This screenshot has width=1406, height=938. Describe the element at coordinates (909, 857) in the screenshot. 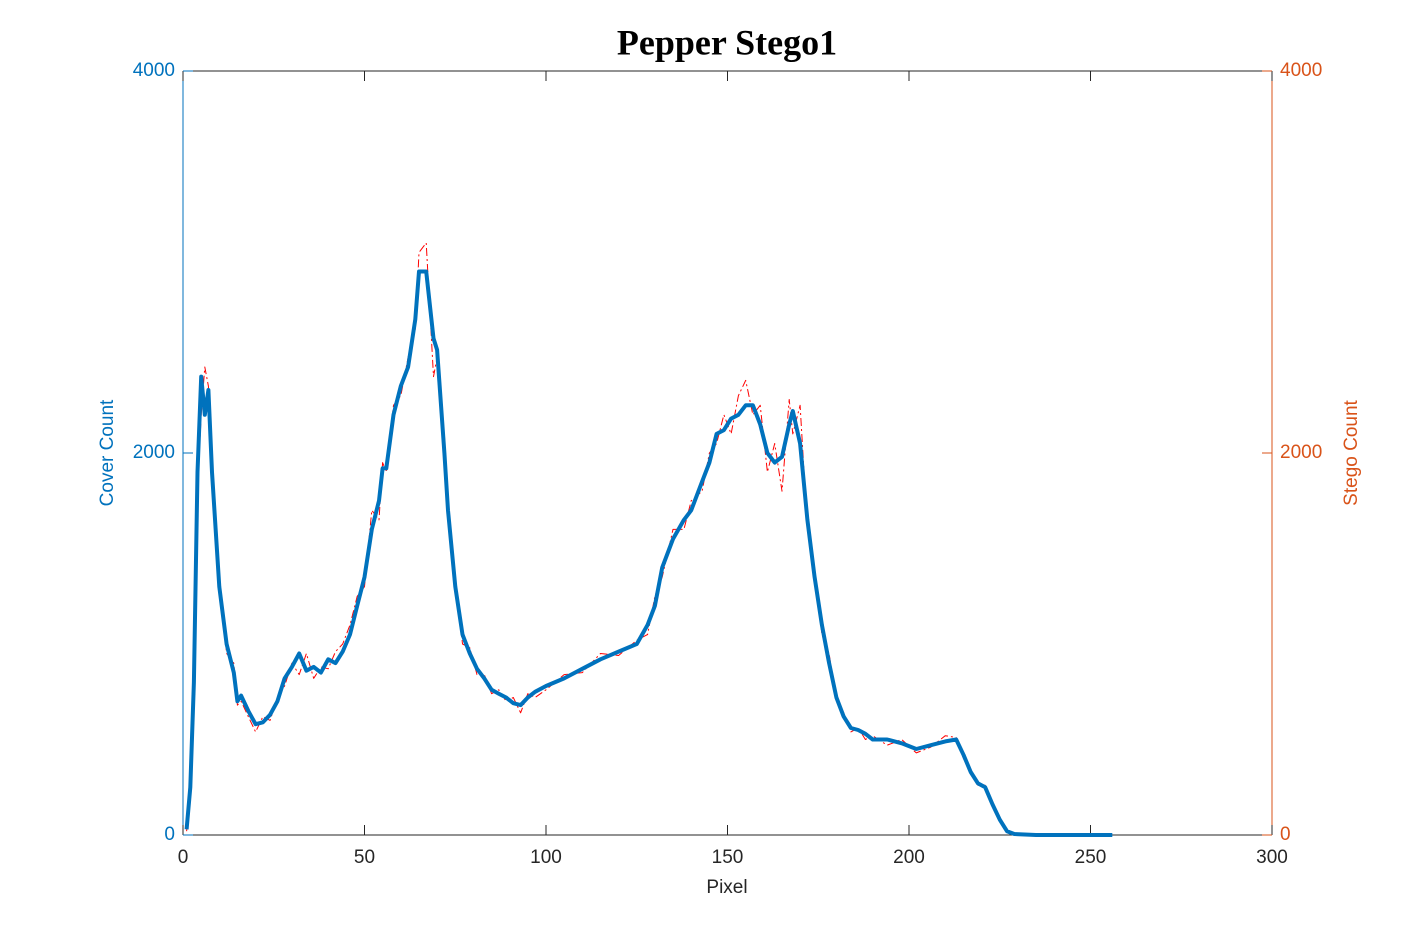

I see `x-tick-label: 200` at that location.